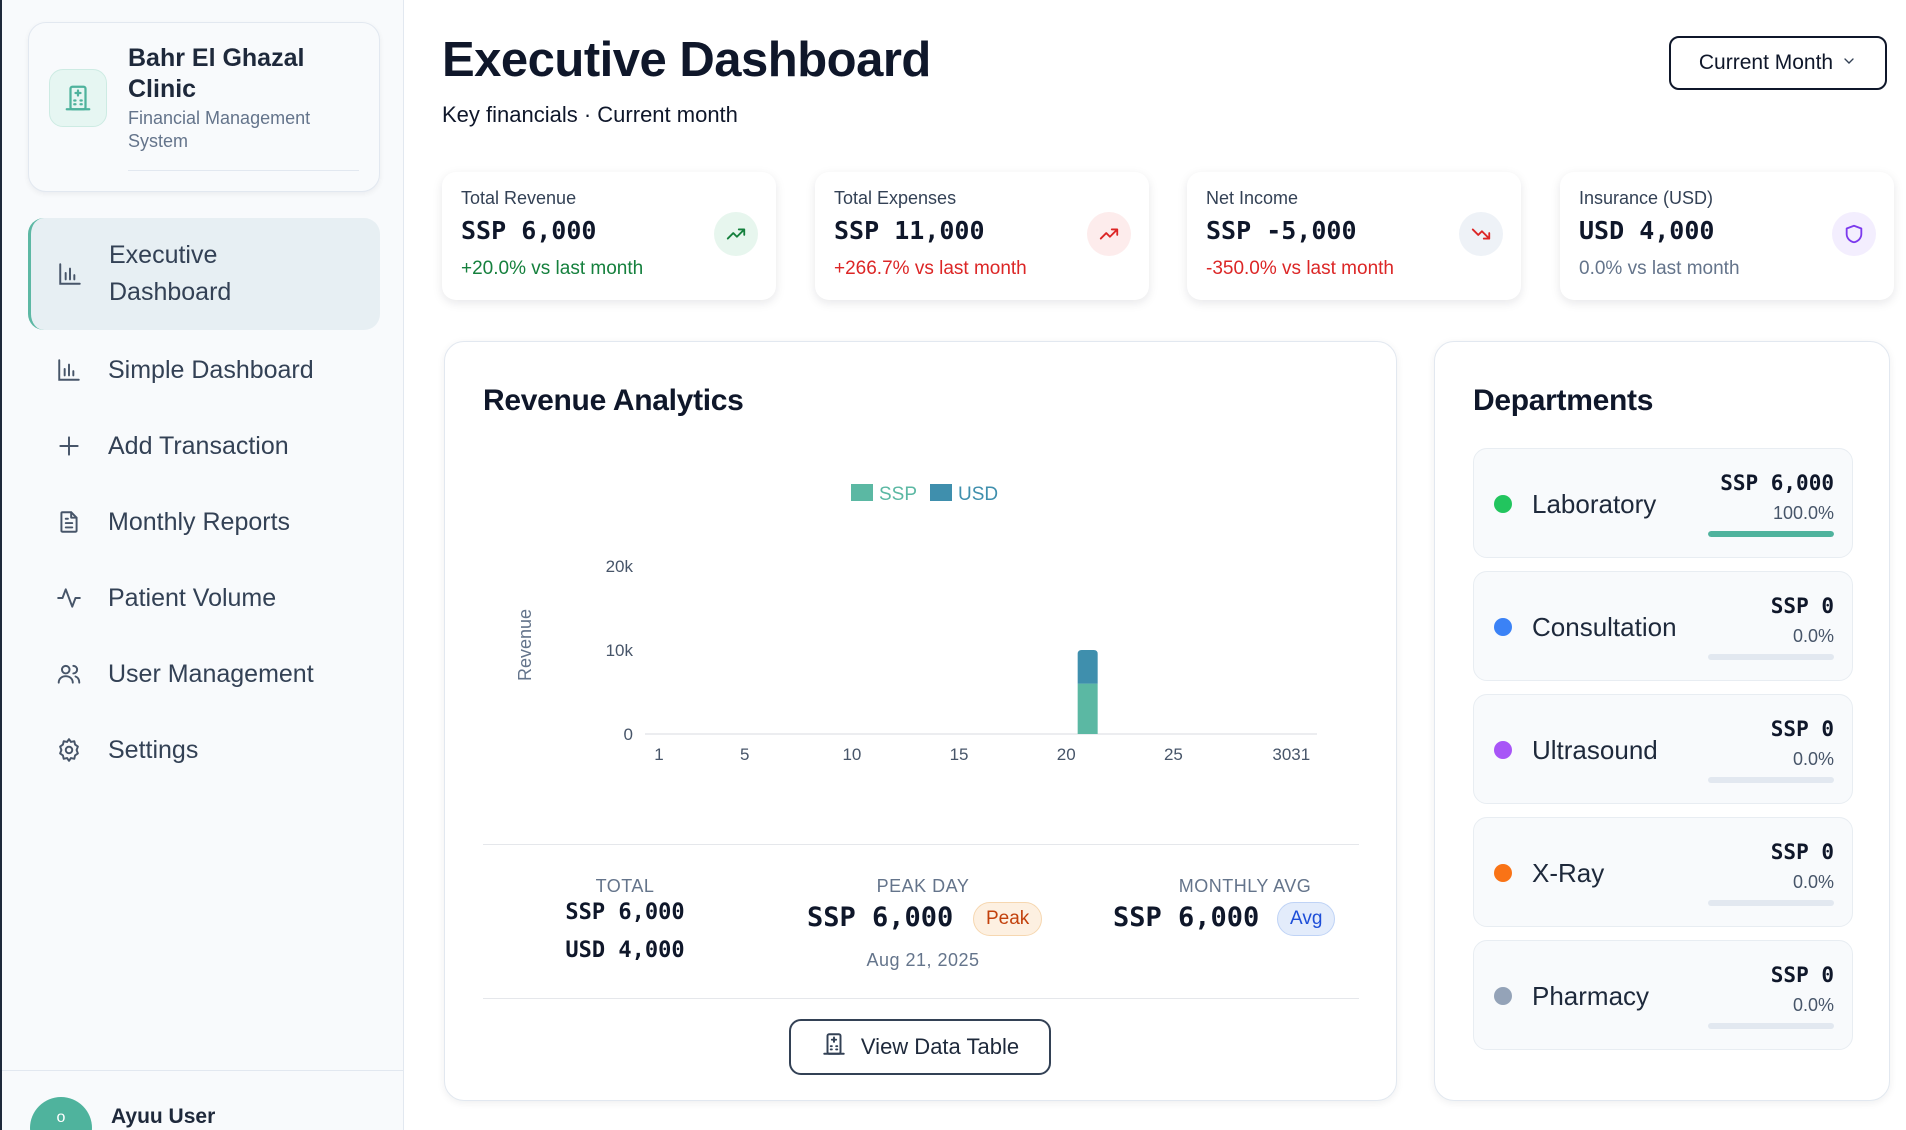 The image size is (1906, 1130). What do you see at coordinates (1281, 230) in the screenshot?
I see `kpi-value: SSP -5,000` at bounding box center [1281, 230].